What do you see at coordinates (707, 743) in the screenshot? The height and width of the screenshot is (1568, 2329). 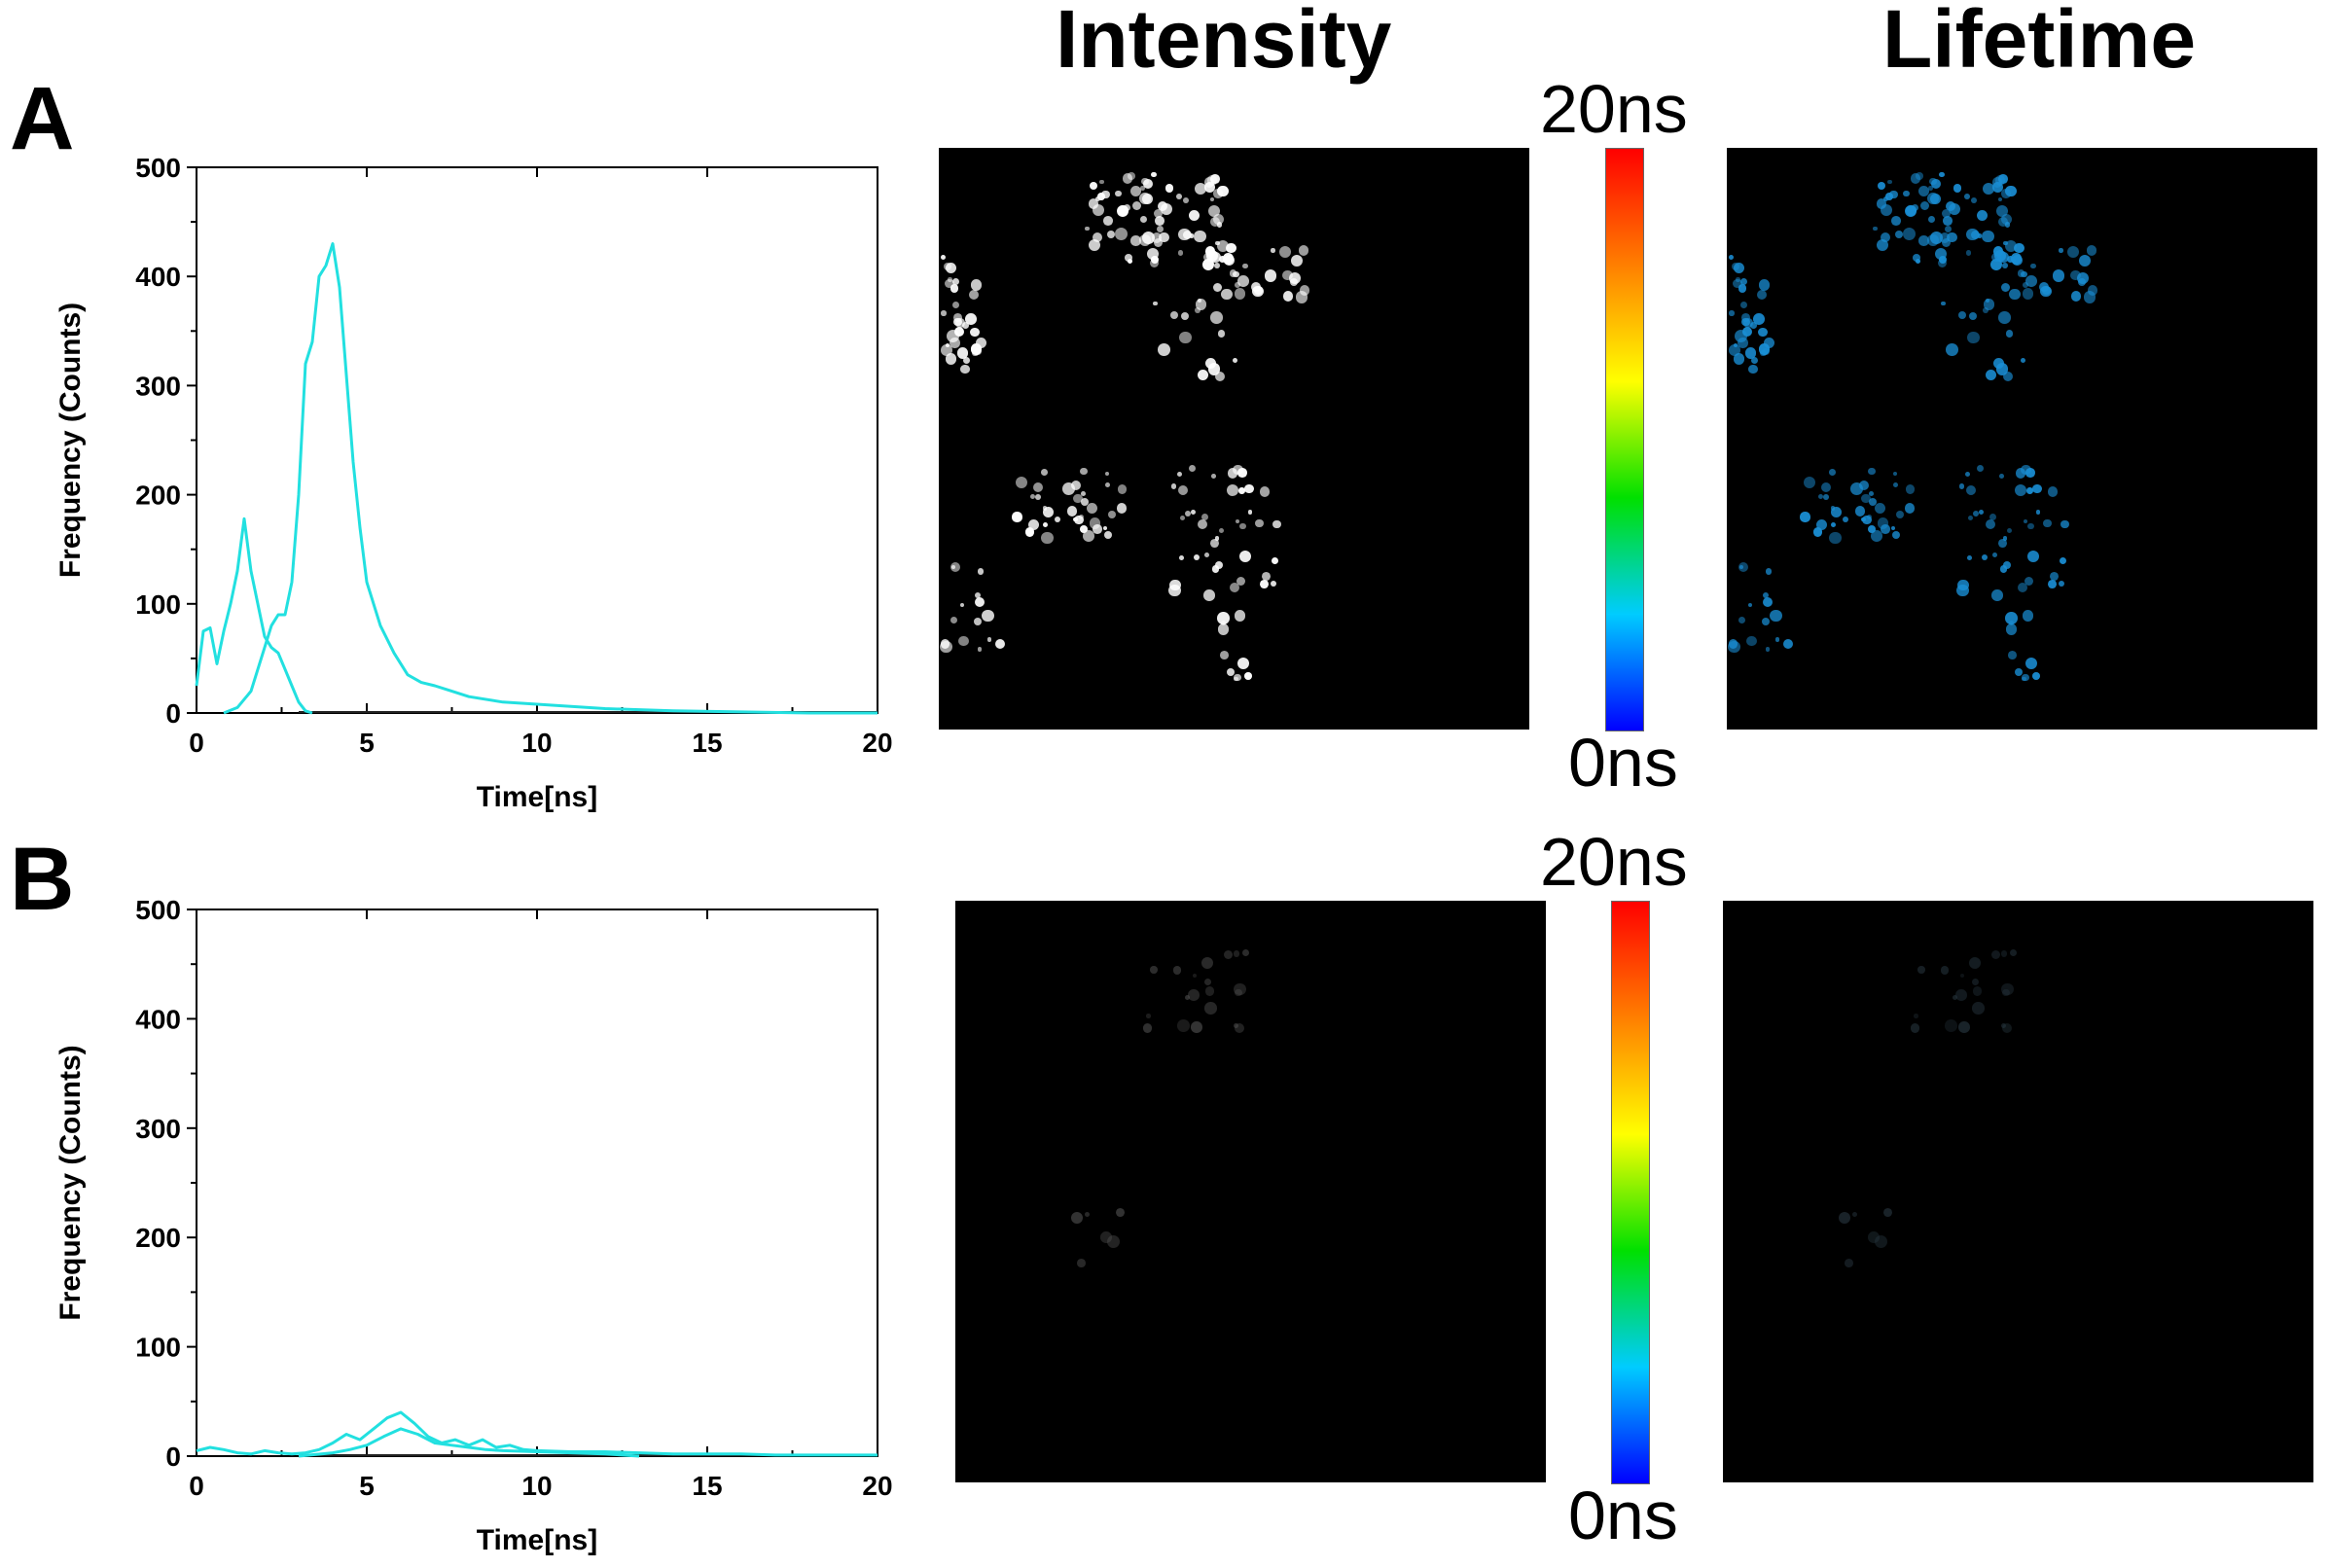 I see `x-tick-label: 15` at bounding box center [707, 743].